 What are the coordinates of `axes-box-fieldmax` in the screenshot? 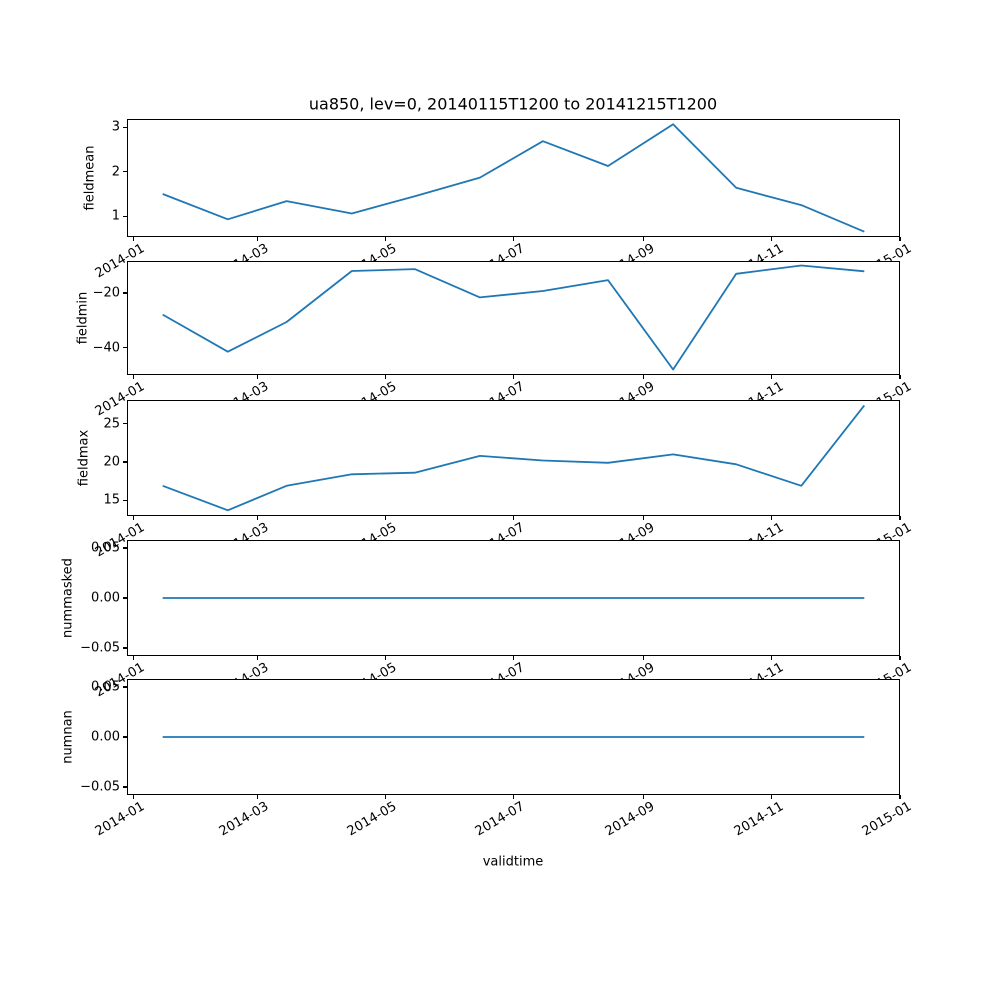 It's located at (513, 458).